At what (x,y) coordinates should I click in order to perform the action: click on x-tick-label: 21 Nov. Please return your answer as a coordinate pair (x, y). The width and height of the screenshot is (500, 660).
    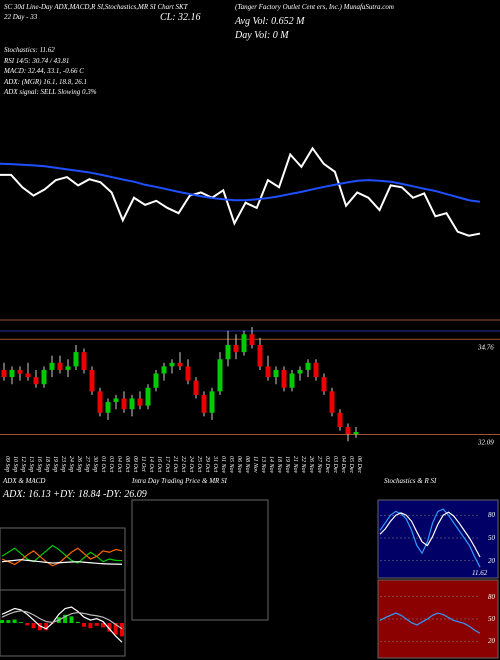
    Looking at the image, I should click on (295, 465).